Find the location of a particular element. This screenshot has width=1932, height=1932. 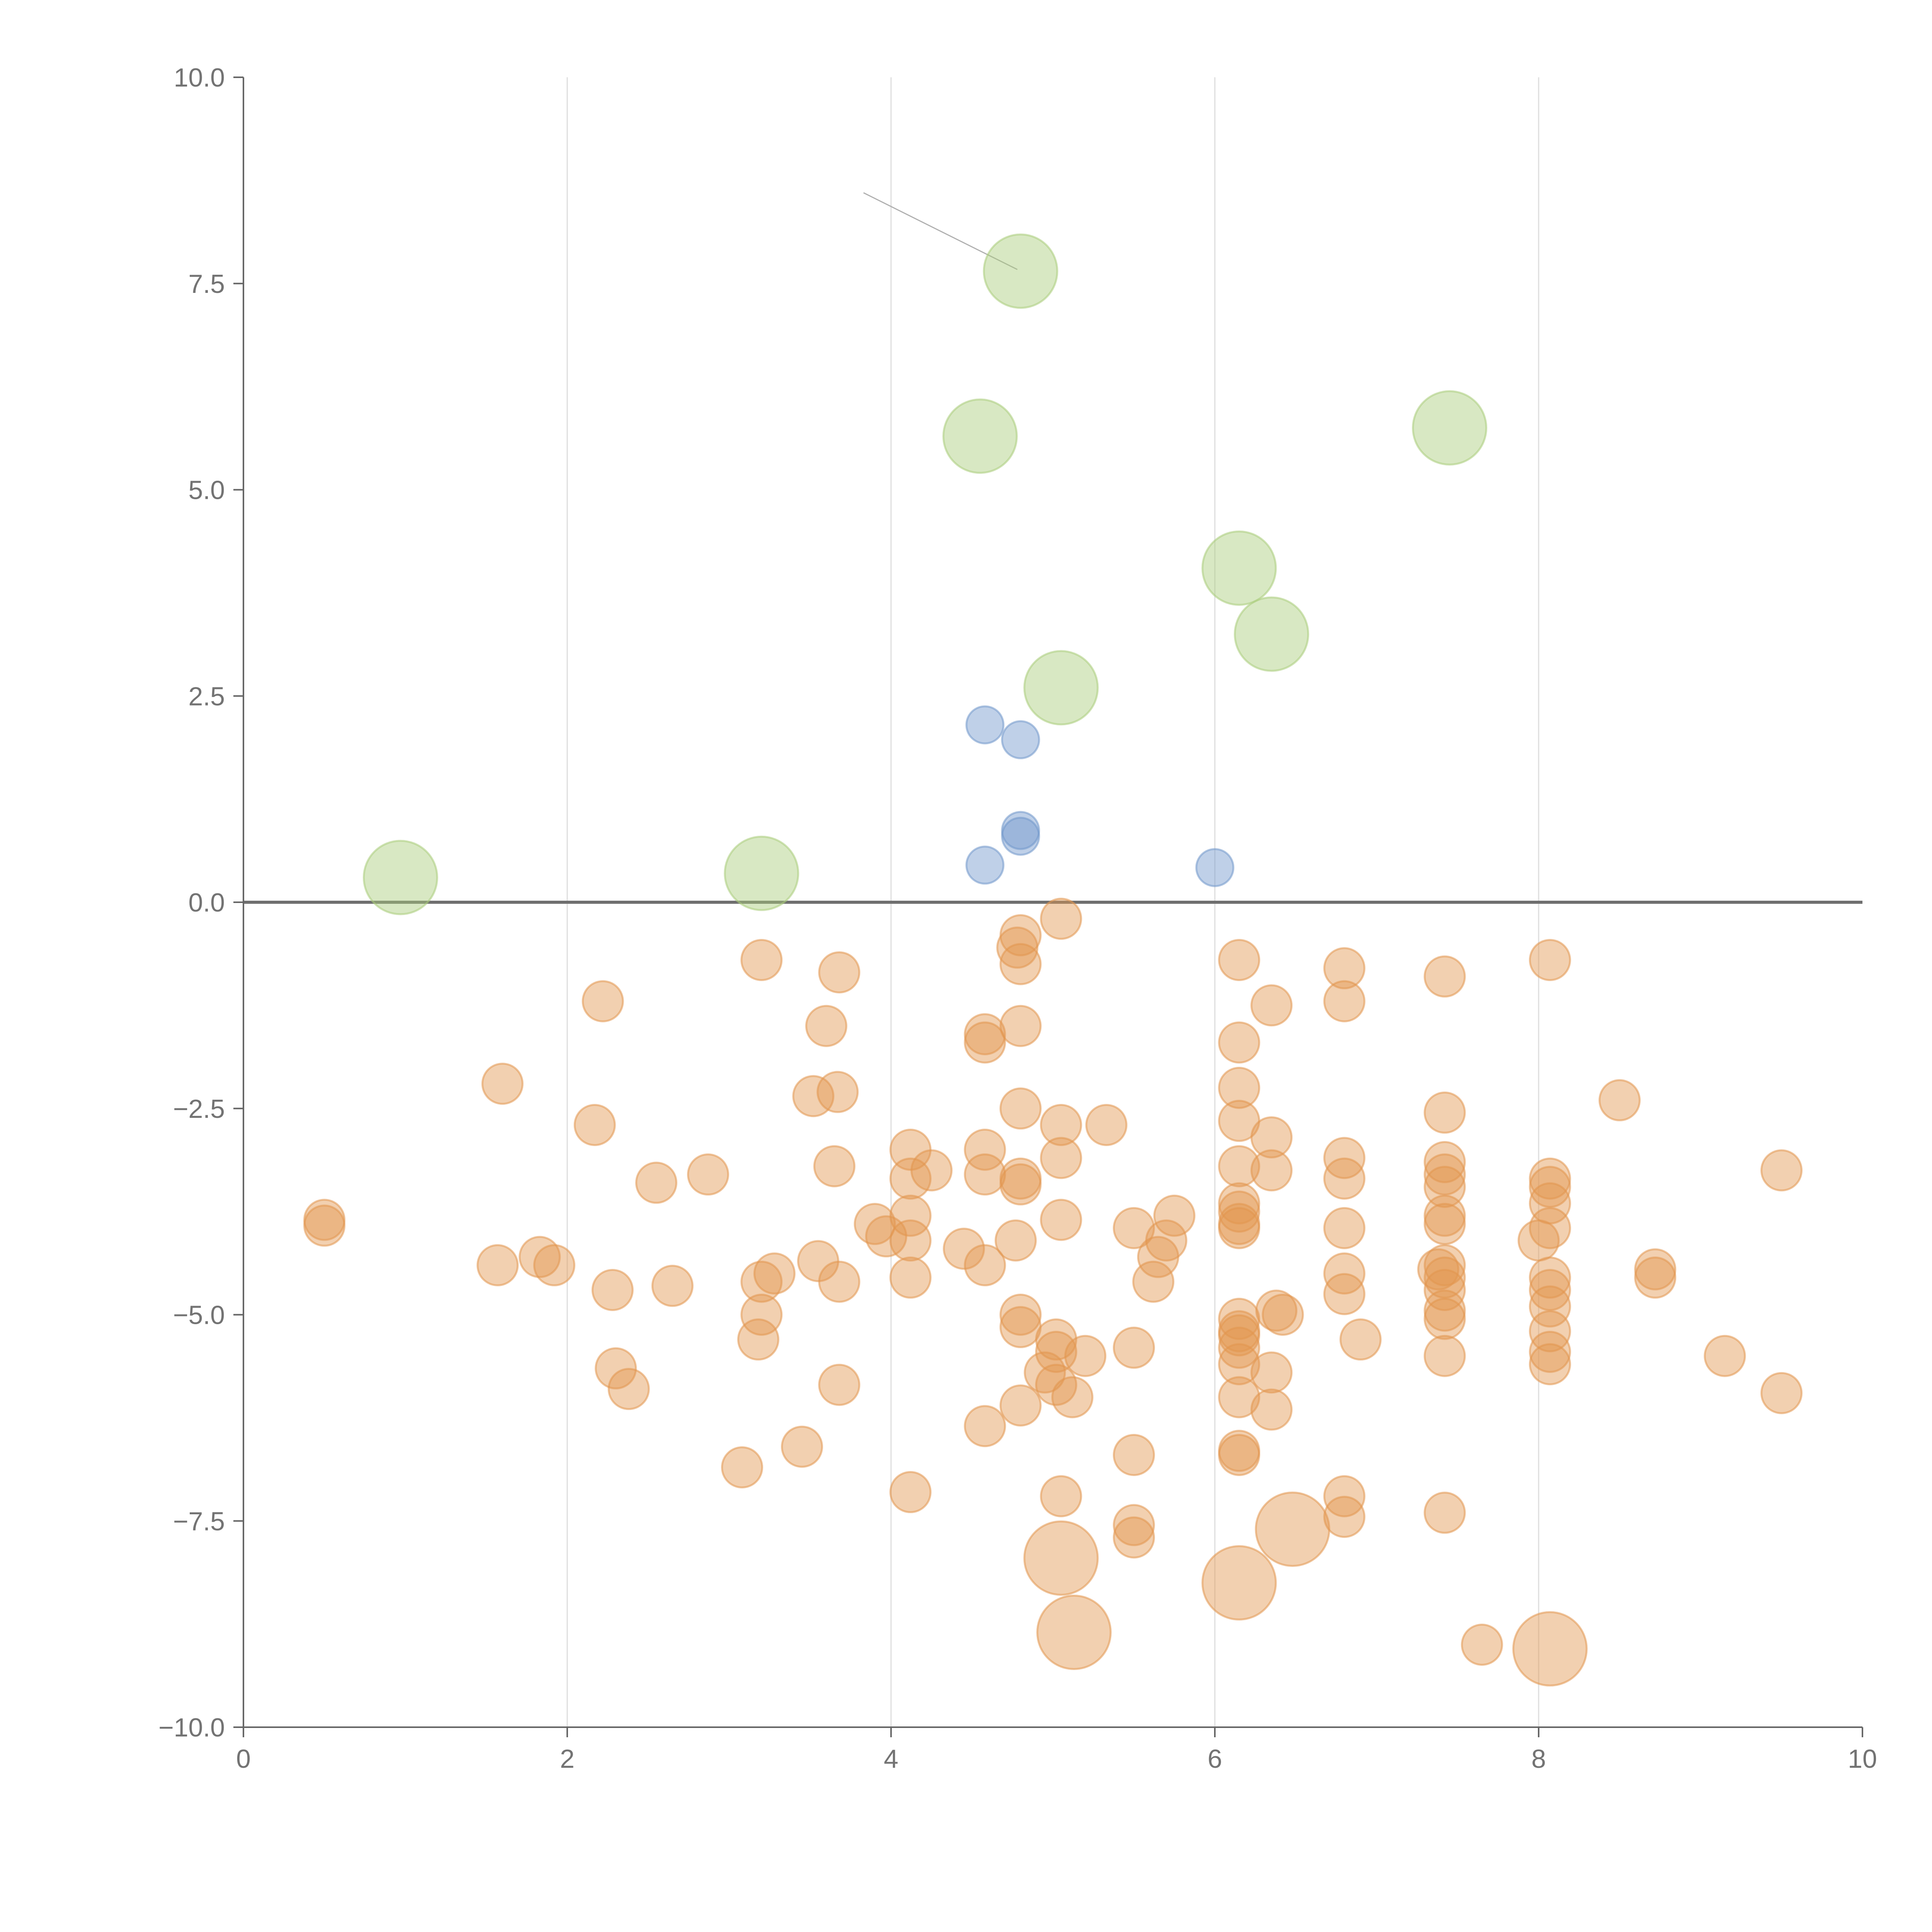

y-tick-label-4: 0.0 is located at coordinates (207, 903).